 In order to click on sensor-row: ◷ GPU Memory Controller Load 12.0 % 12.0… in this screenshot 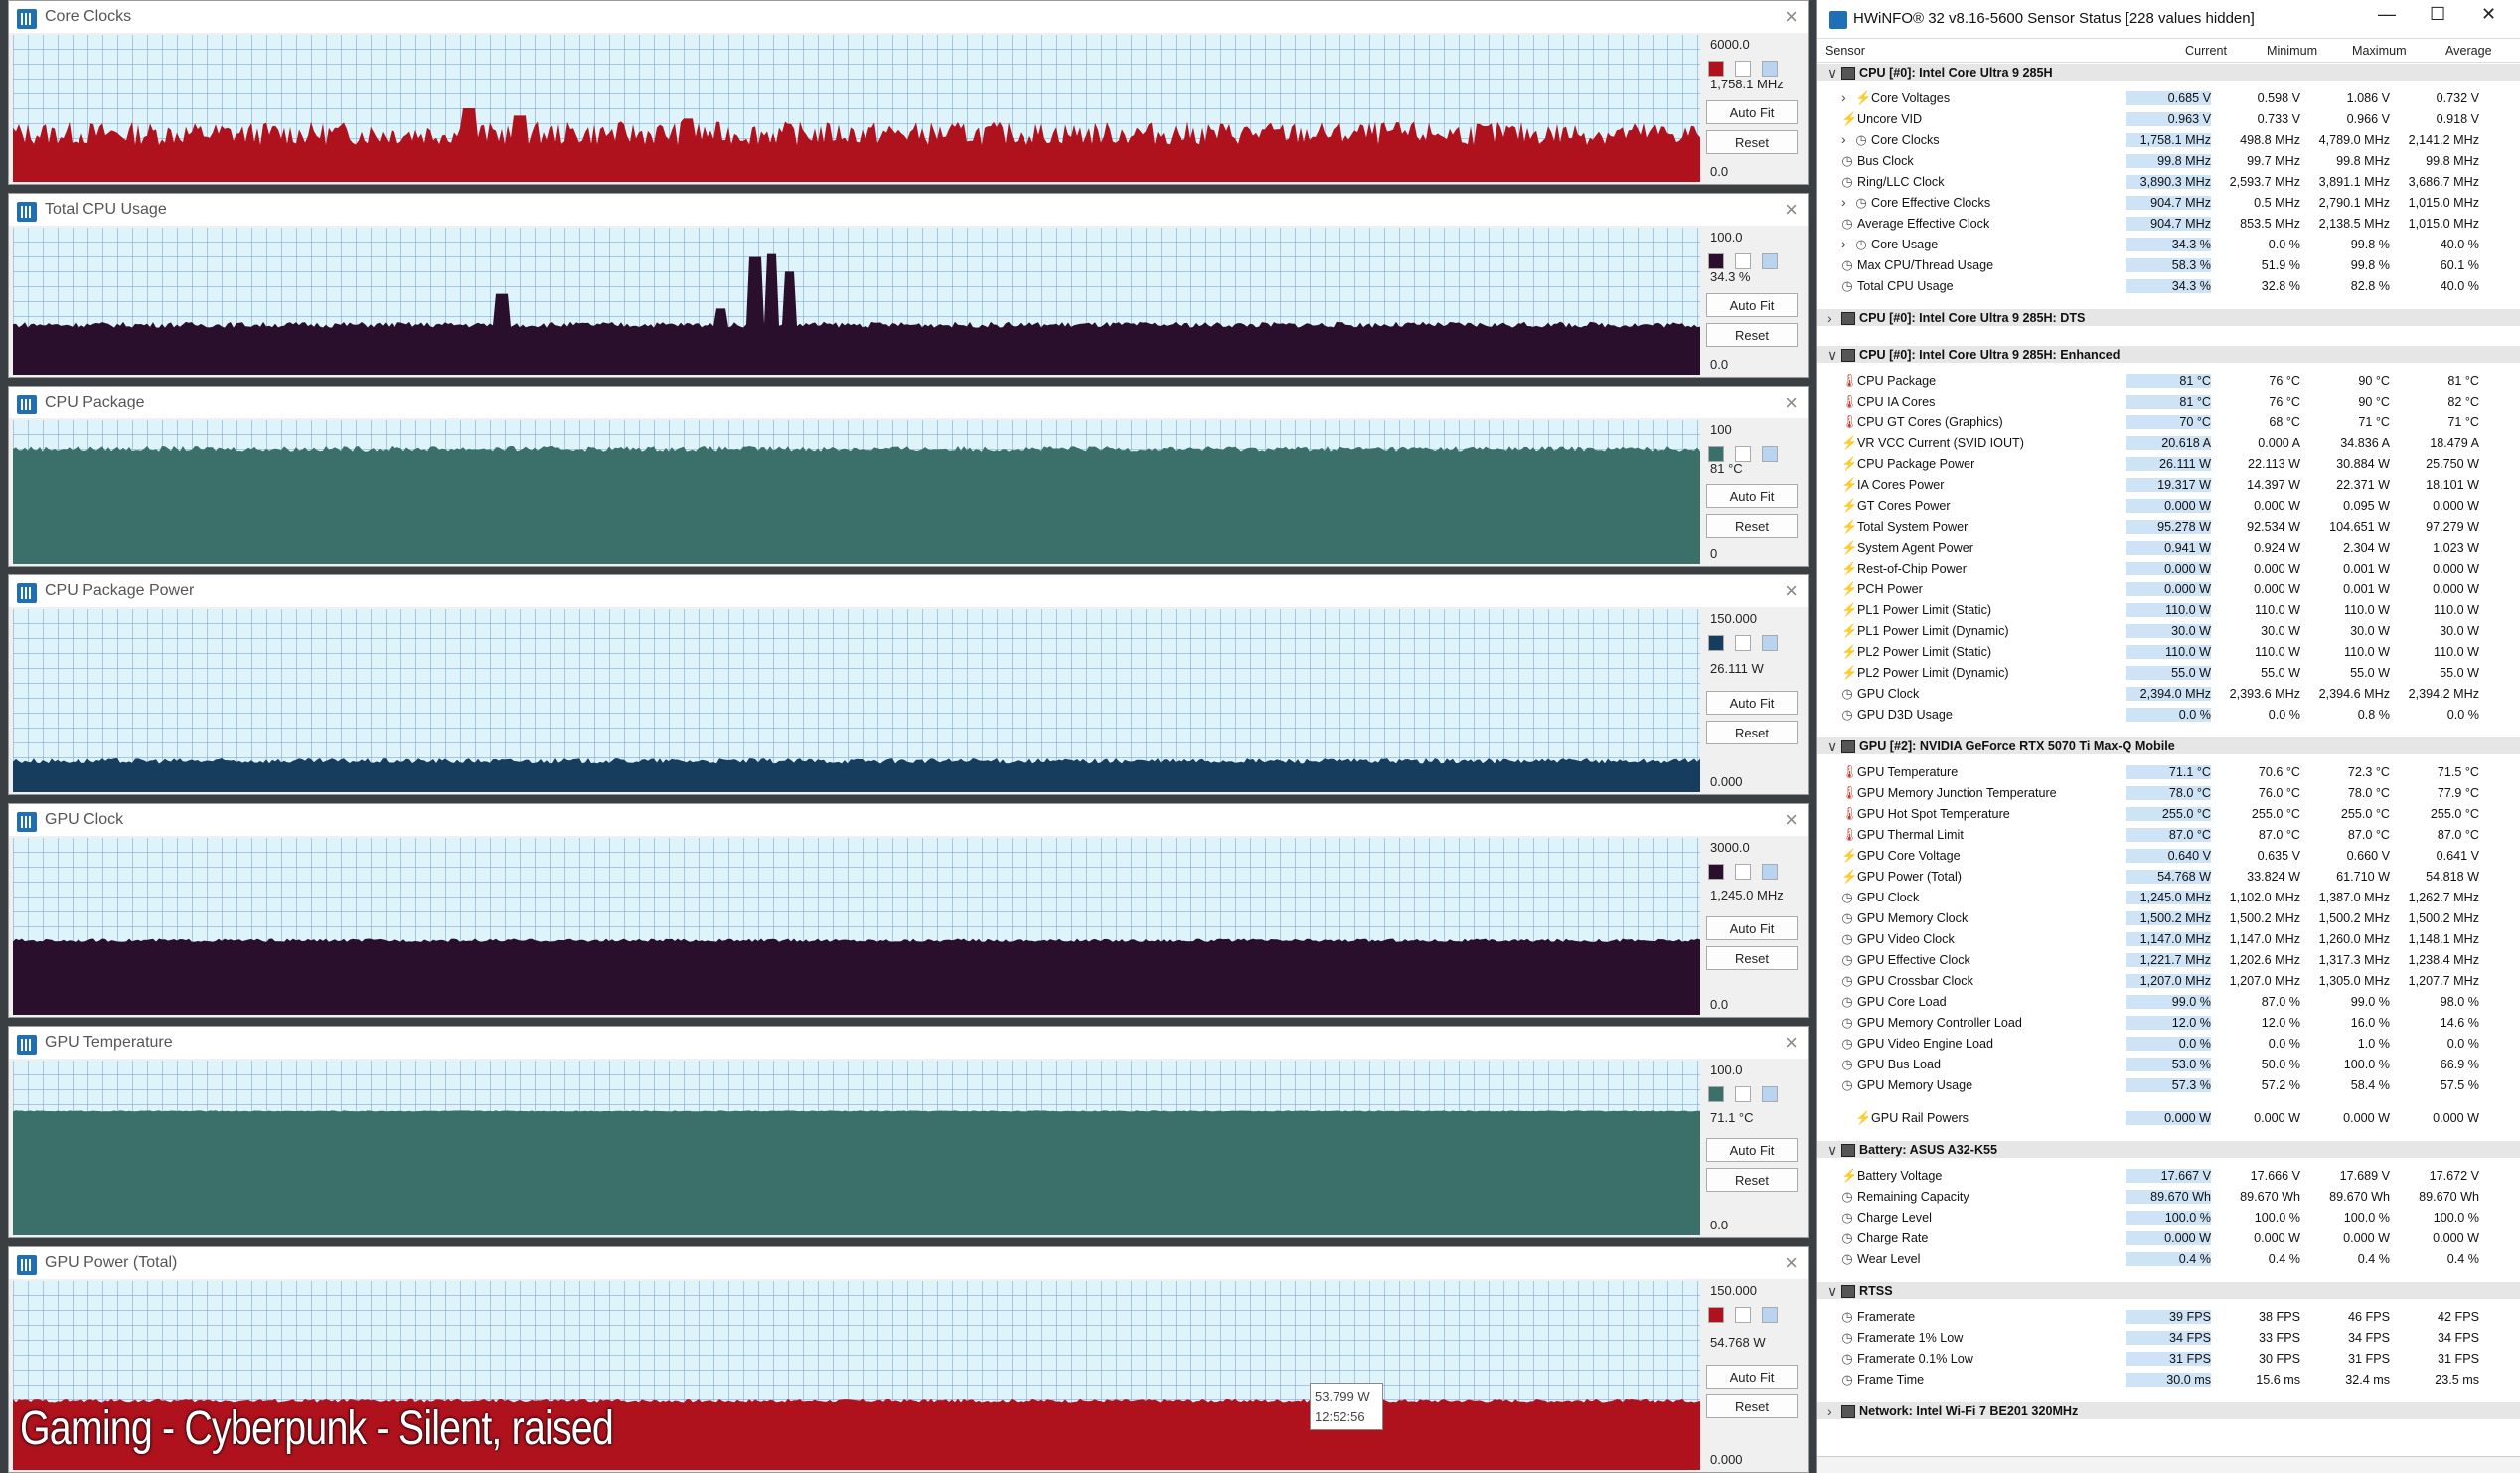, I will do `click(2168, 1023)`.